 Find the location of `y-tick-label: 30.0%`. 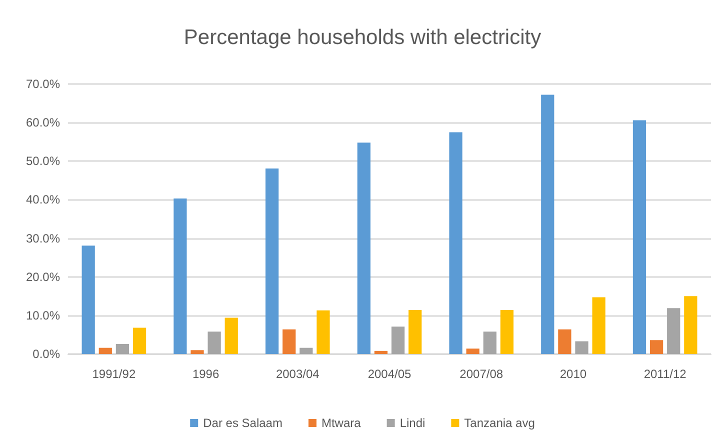

y-tick-label: 30.0% is located at coordinates (43, 238).